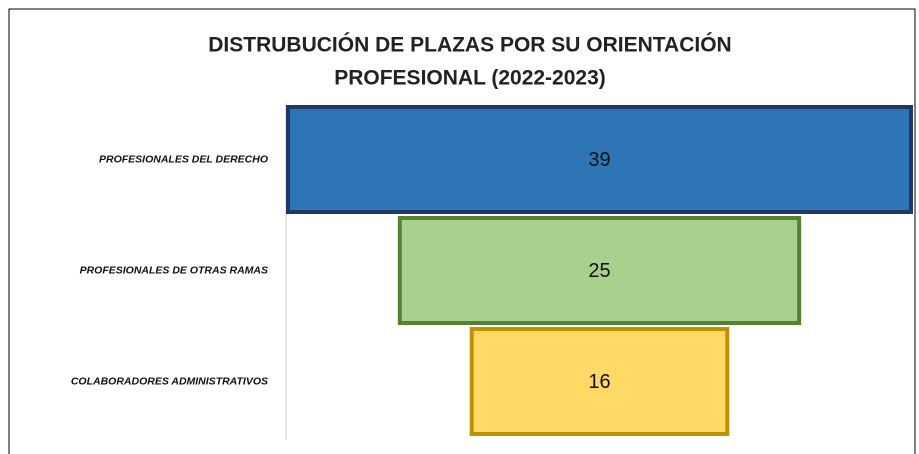  I want to click on category-label: PROFESIONALES DE OTRAS RAMAS, so click(174, 270).